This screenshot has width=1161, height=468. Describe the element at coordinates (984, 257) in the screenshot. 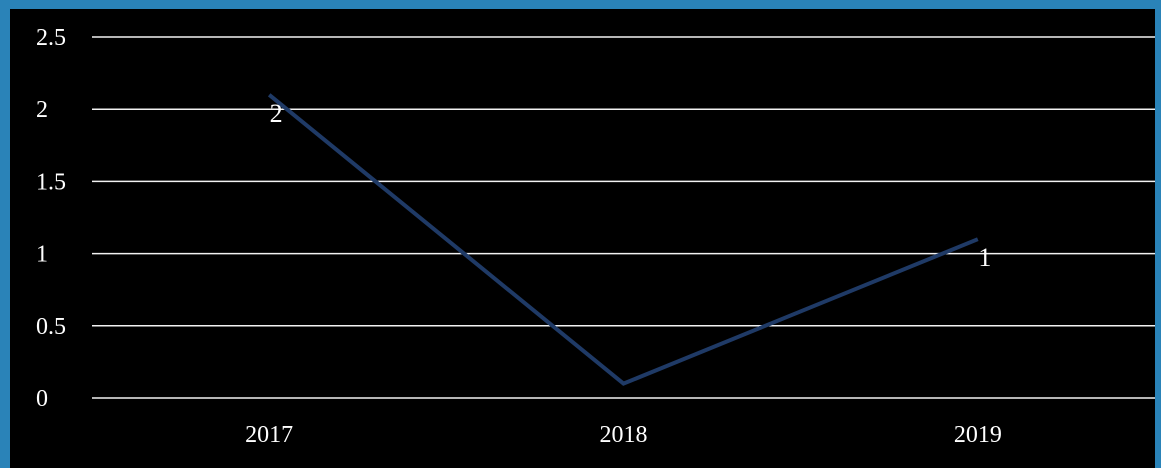

I see `data-label: 1` at that location.